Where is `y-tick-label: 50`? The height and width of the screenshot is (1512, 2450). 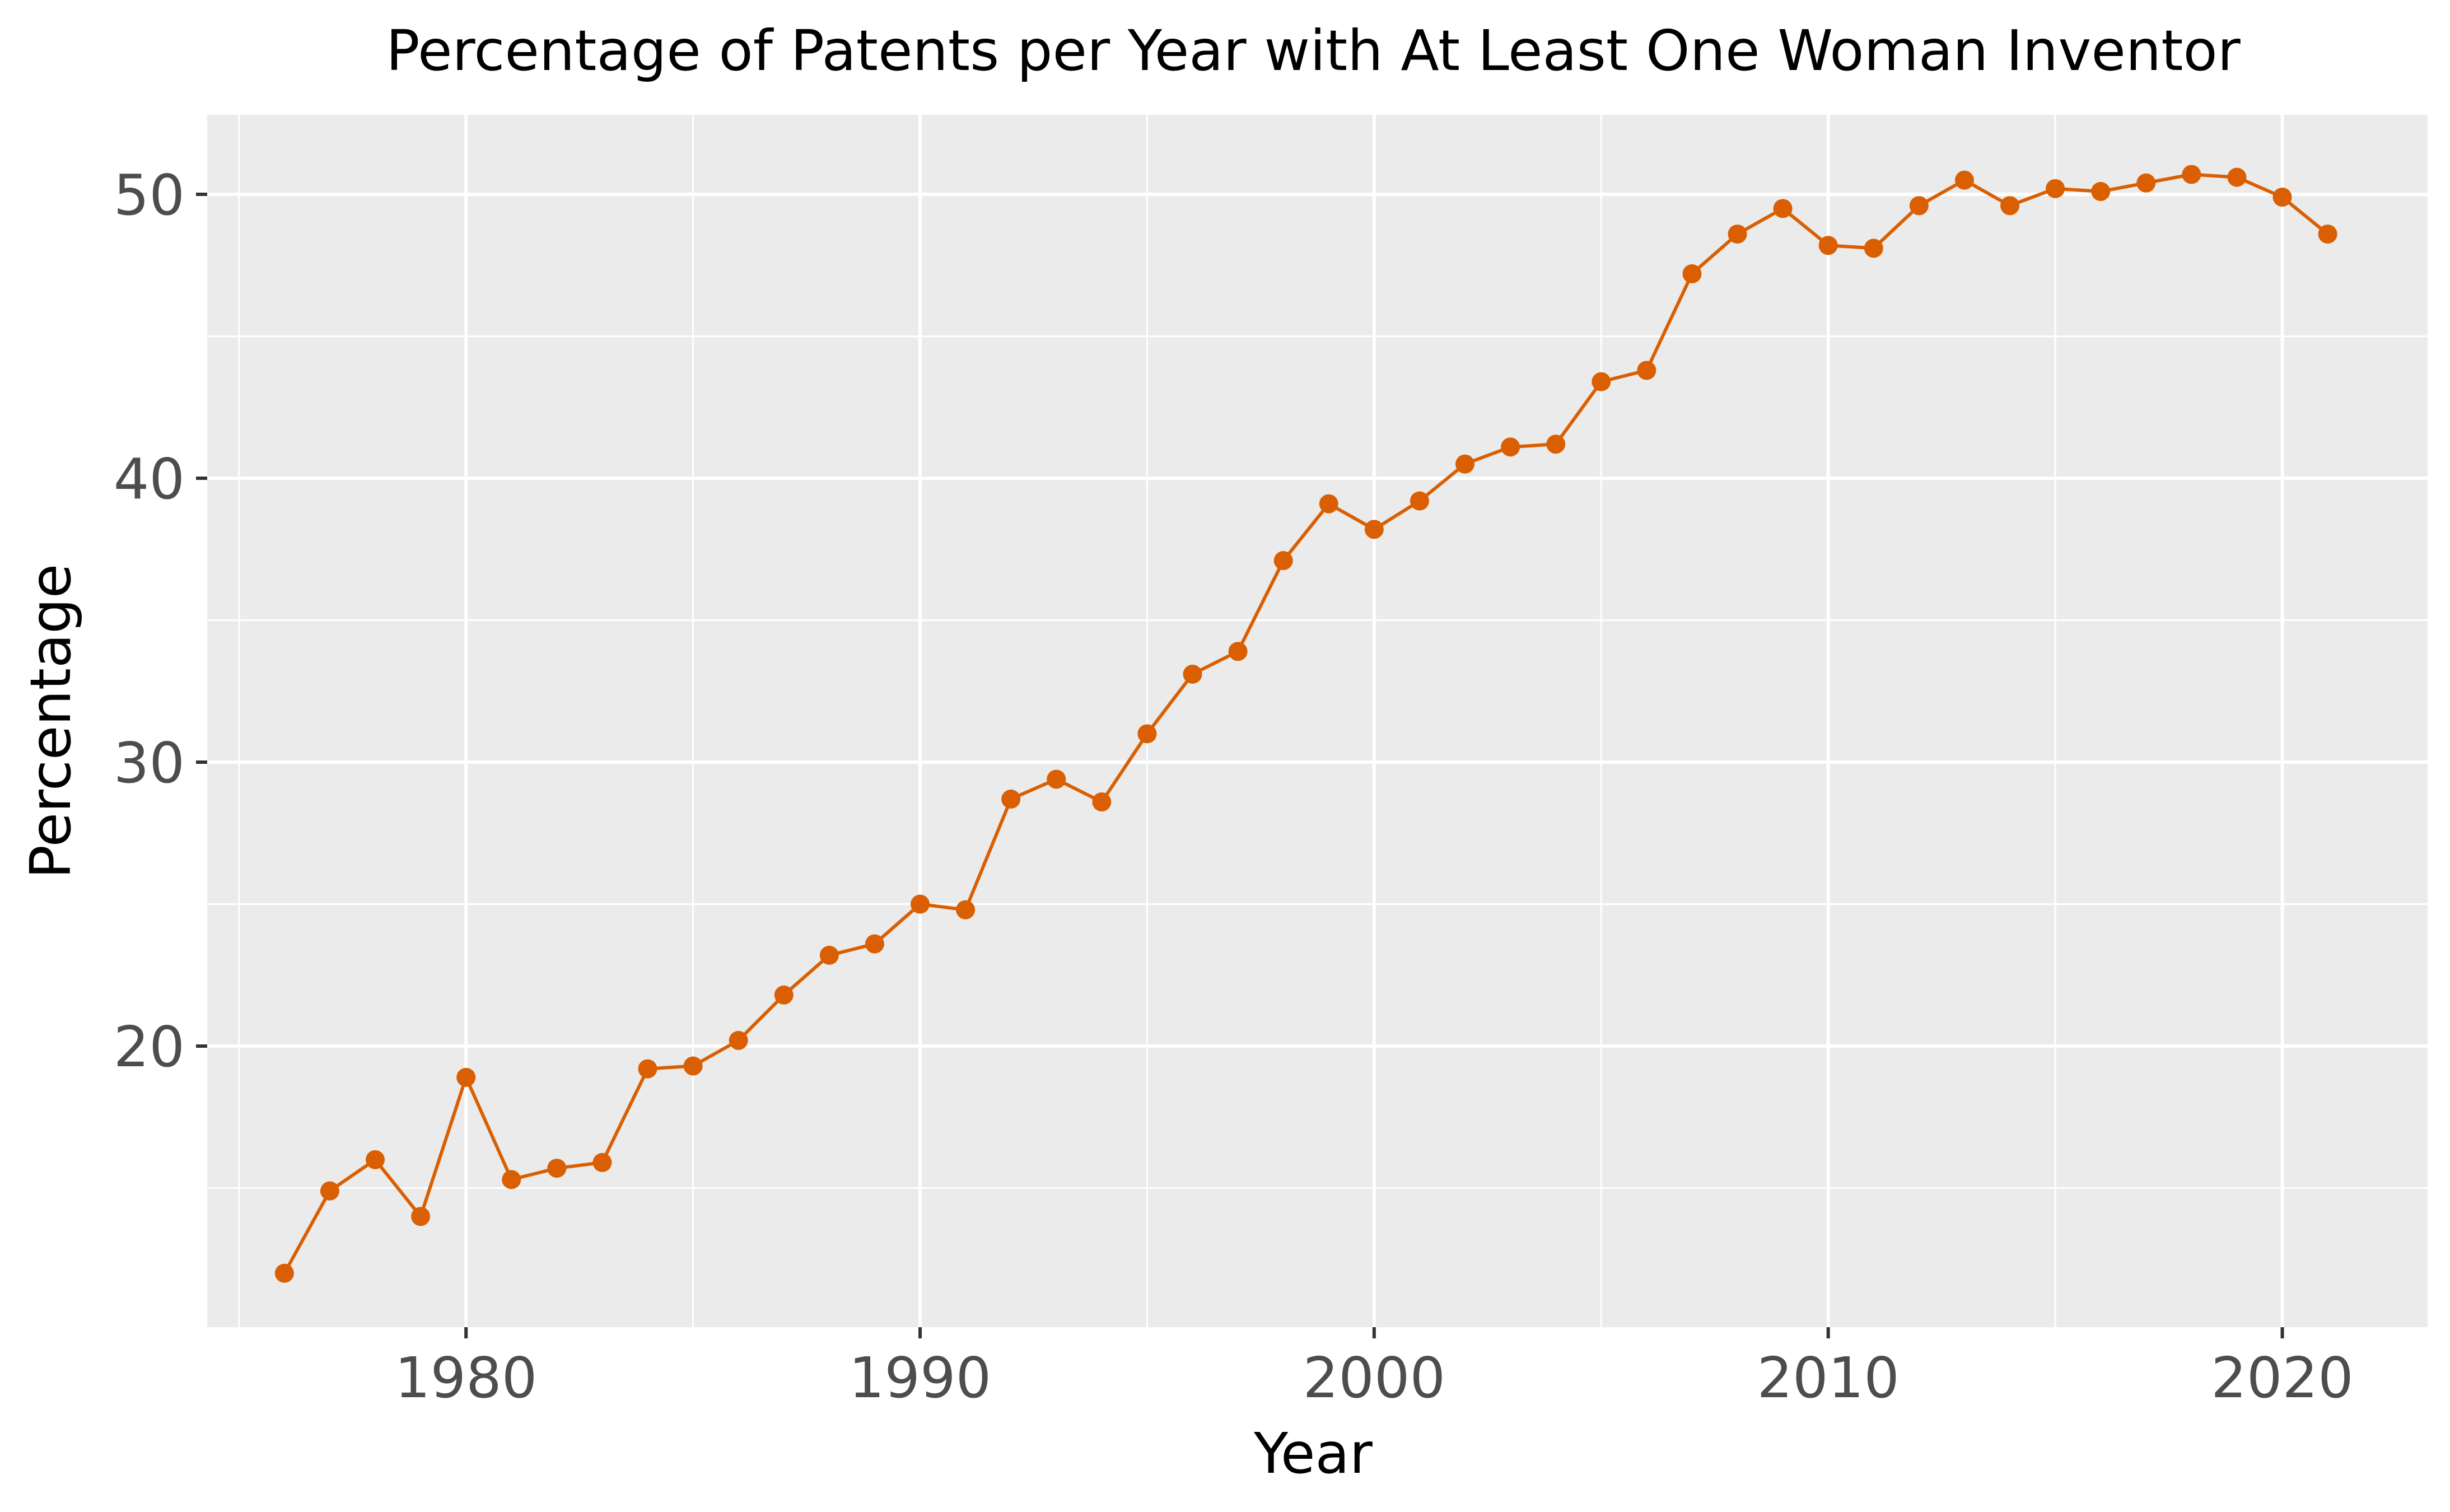
y-tick-label: 50 is located at coordinates (150, 195).